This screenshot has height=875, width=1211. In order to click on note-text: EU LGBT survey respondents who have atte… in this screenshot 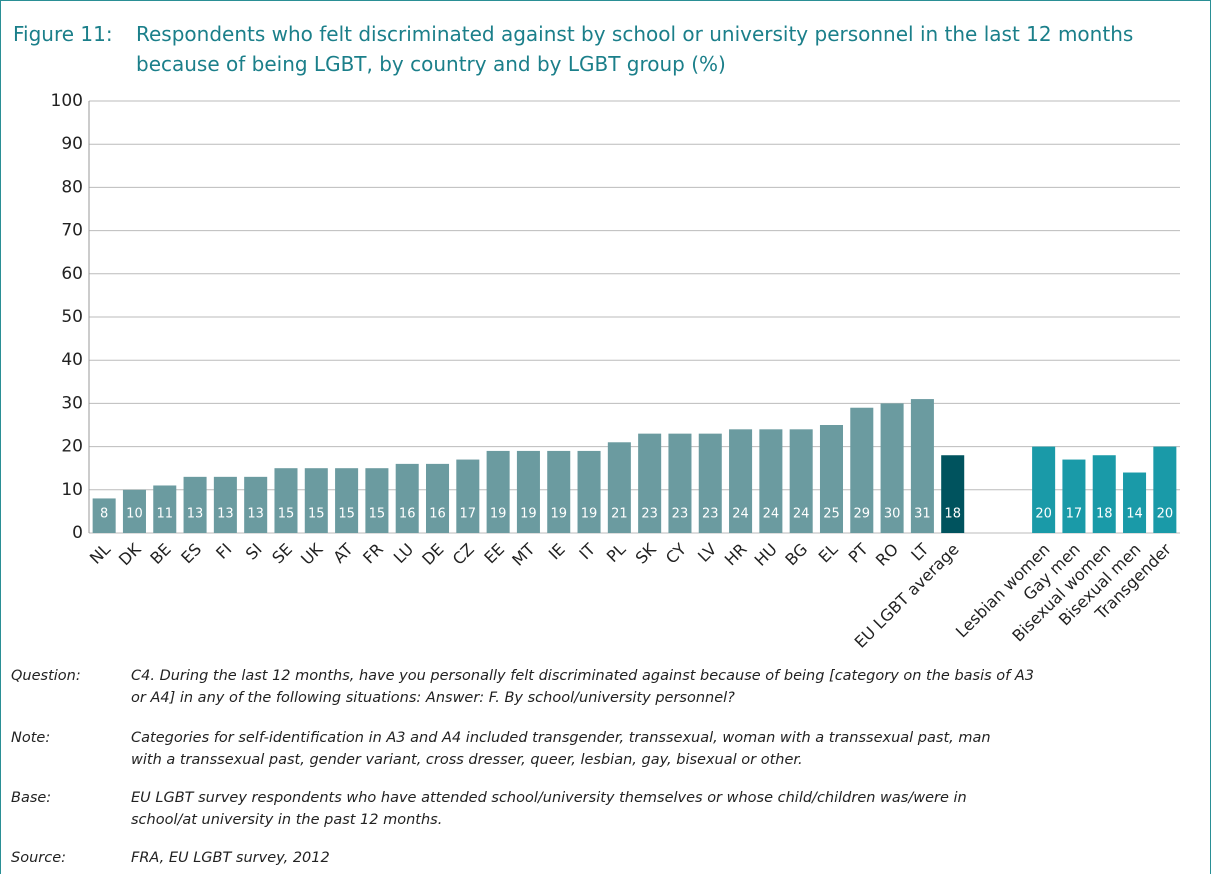, I will do `click(549, 809)`.